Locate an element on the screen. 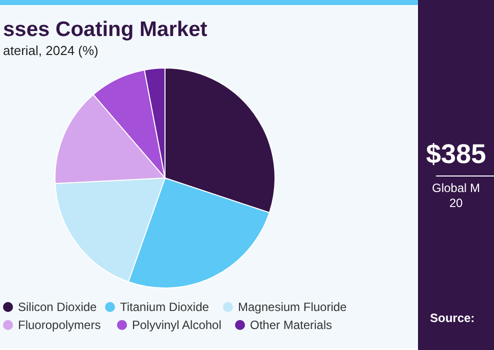  legend-label: Polyvinyl Alcohol is located at coordinates (177, 325).